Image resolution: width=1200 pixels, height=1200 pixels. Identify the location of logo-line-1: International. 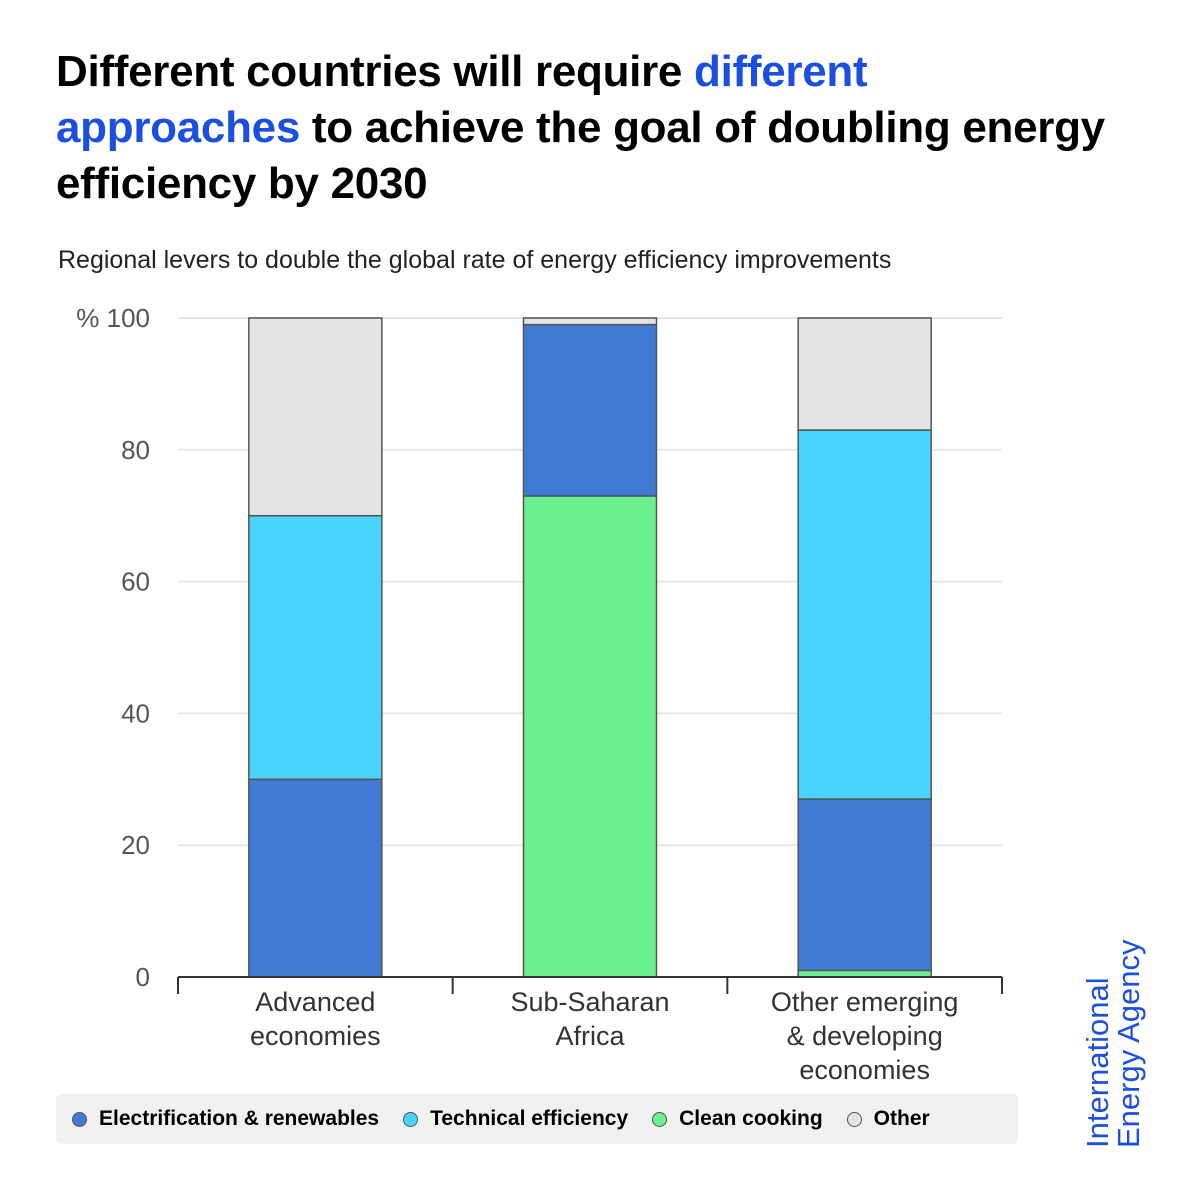
(1097, 1062).